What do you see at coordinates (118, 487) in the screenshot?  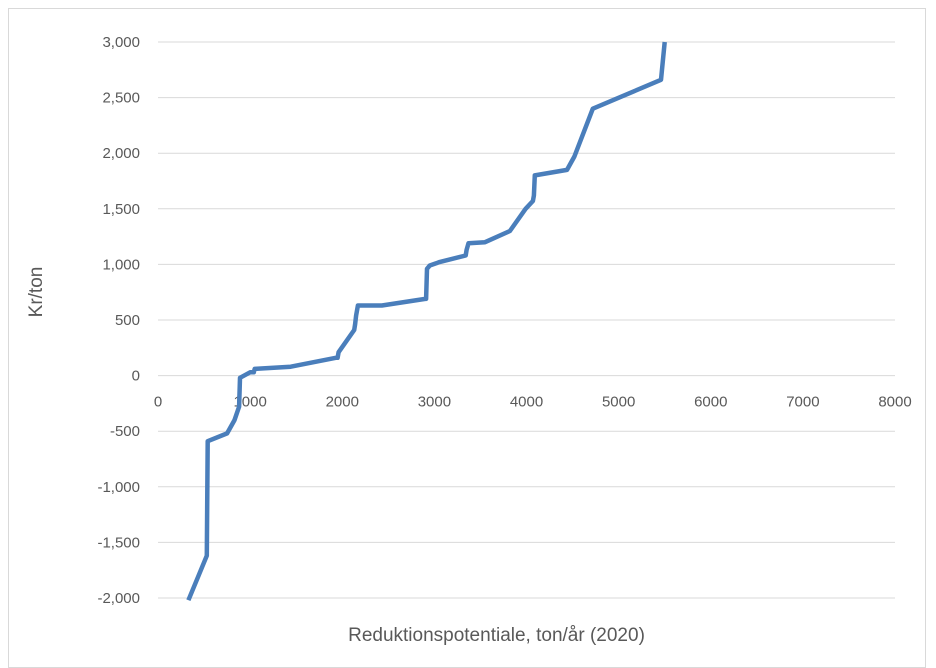 I see `y-tick-label: -1,000` at bounding box center [118, 487].